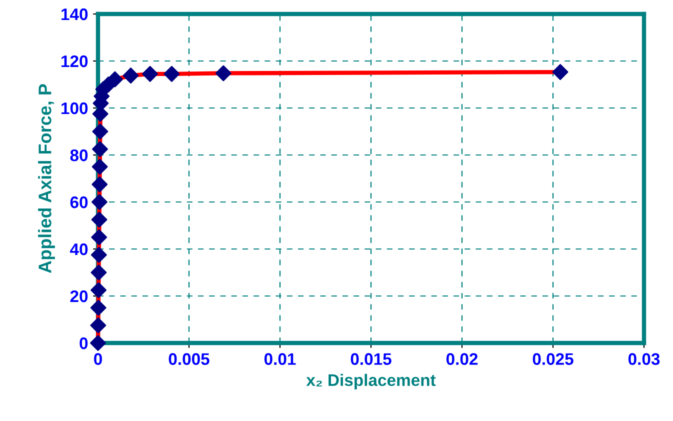  I want to click on y-tick-label: 60, so click(79, 202).